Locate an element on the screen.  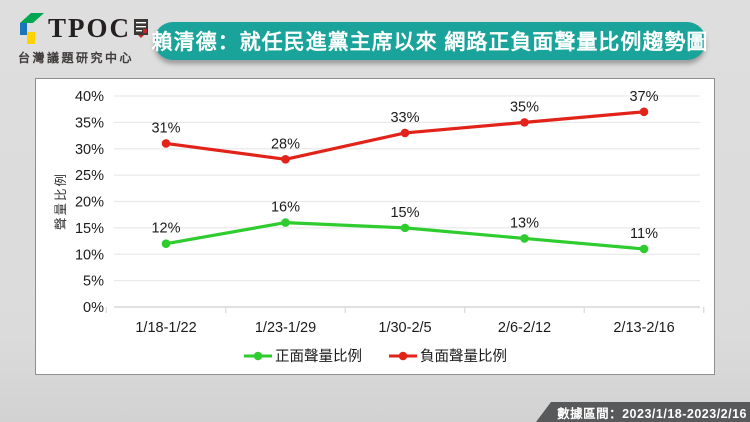
x-tick-label: 1/18-1/22 is located at coordinates (165, 328).